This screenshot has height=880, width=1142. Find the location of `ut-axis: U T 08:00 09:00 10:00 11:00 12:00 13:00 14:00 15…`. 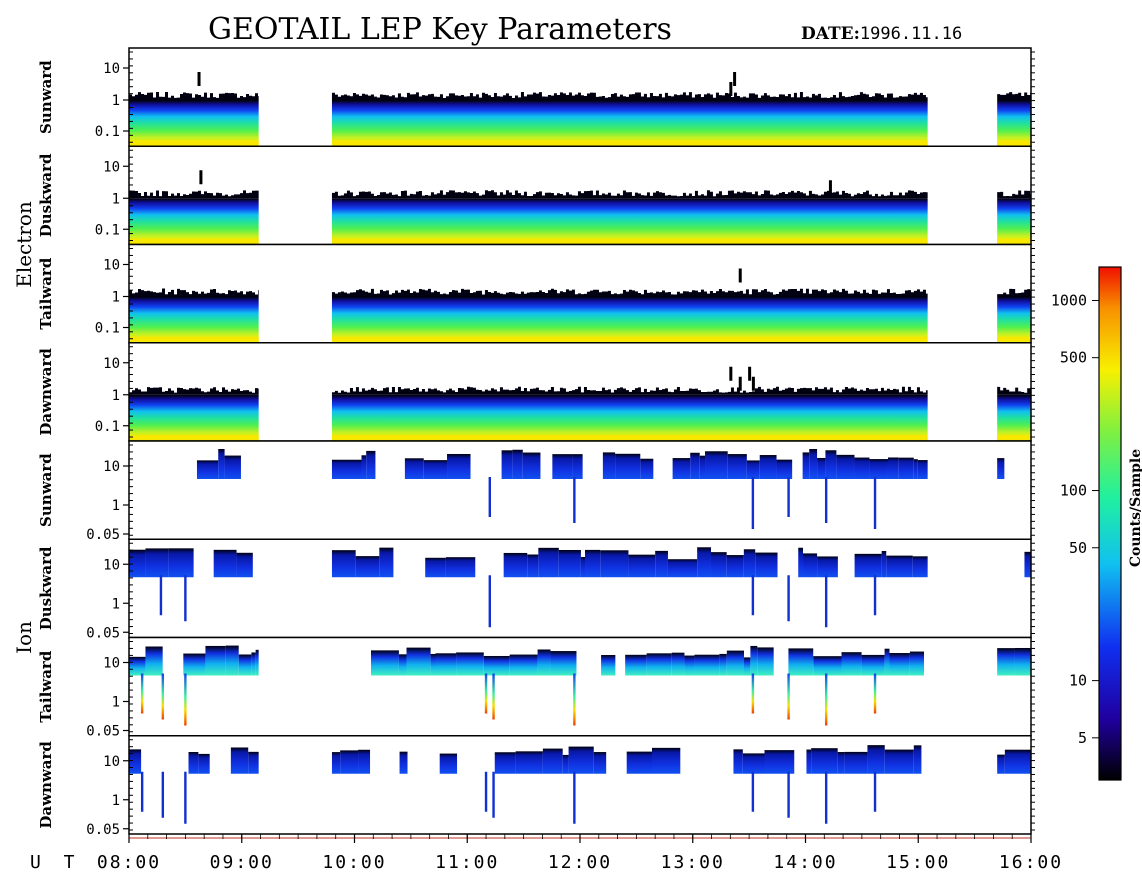

ut-axis: U T 08:00 09:00 10:00 11:00 12:00 13:00 14:00 15… is located at coordinates (545, 853).